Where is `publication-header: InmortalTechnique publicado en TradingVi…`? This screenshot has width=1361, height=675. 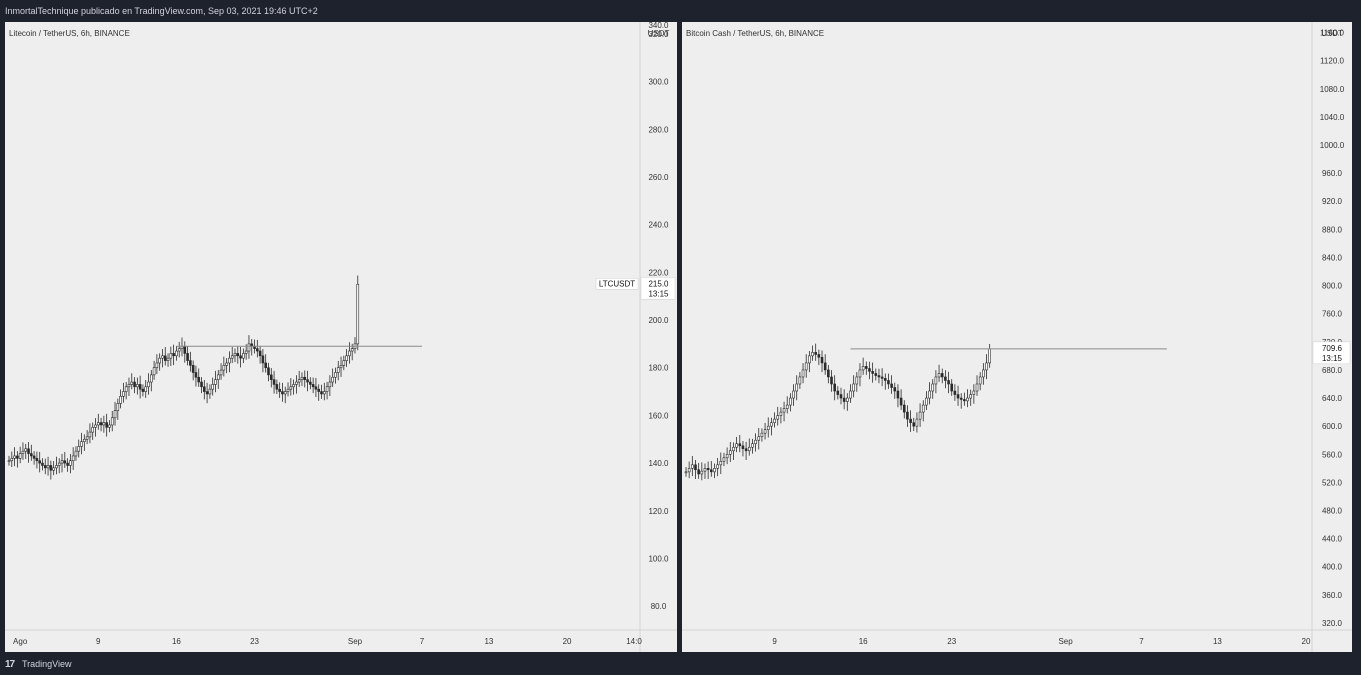 publication-header: InmortalTechnique publicado en TradingVi… is located at coordinates (680, 11).